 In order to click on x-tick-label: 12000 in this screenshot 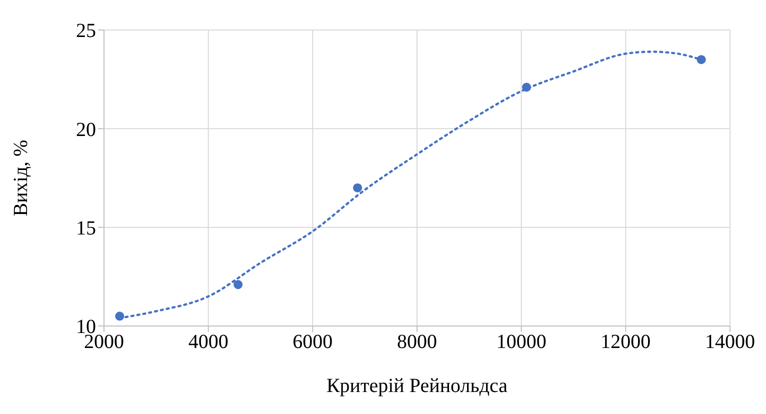, I will do `click(625, 342)`.